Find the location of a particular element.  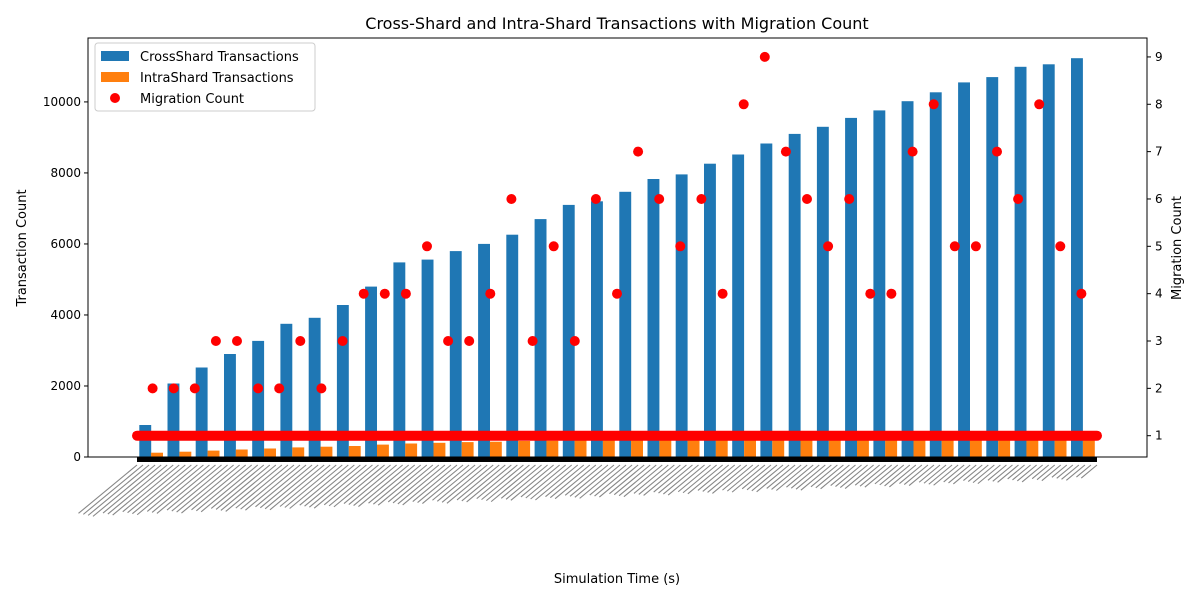

y2-tick-label: 7 is located at coordinates (1159, 152).